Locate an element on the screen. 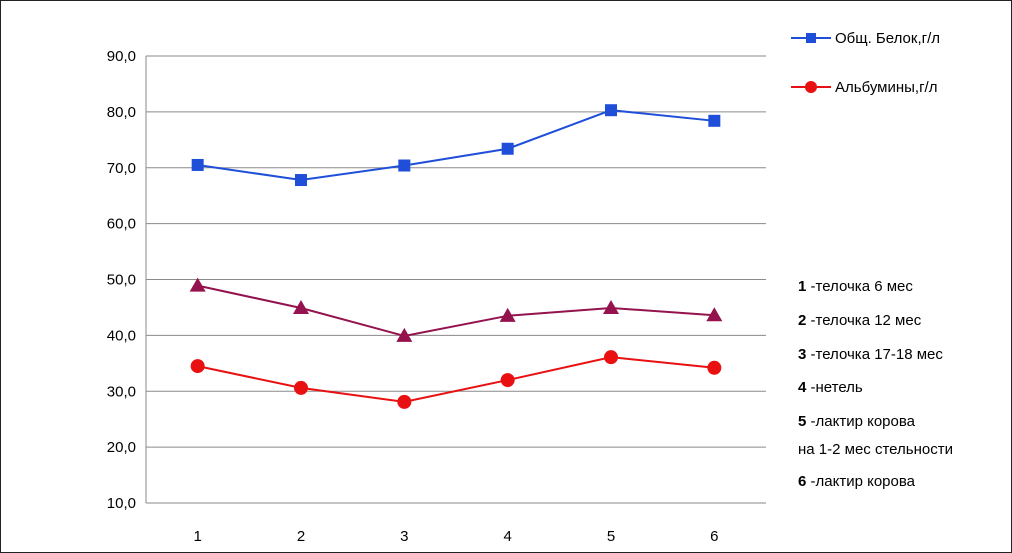  note-line: 4 -нетель is located at coordinates (830, 387).